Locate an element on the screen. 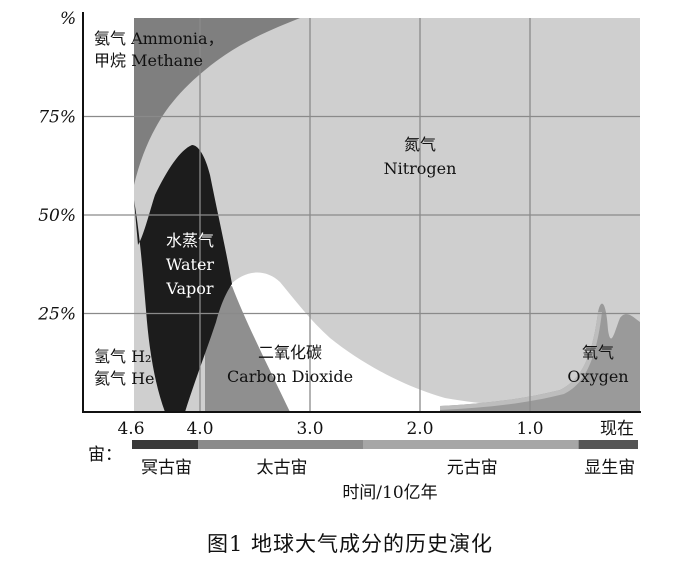  series-label: 氧气 Oxygen is located at coordinates (597, 364).